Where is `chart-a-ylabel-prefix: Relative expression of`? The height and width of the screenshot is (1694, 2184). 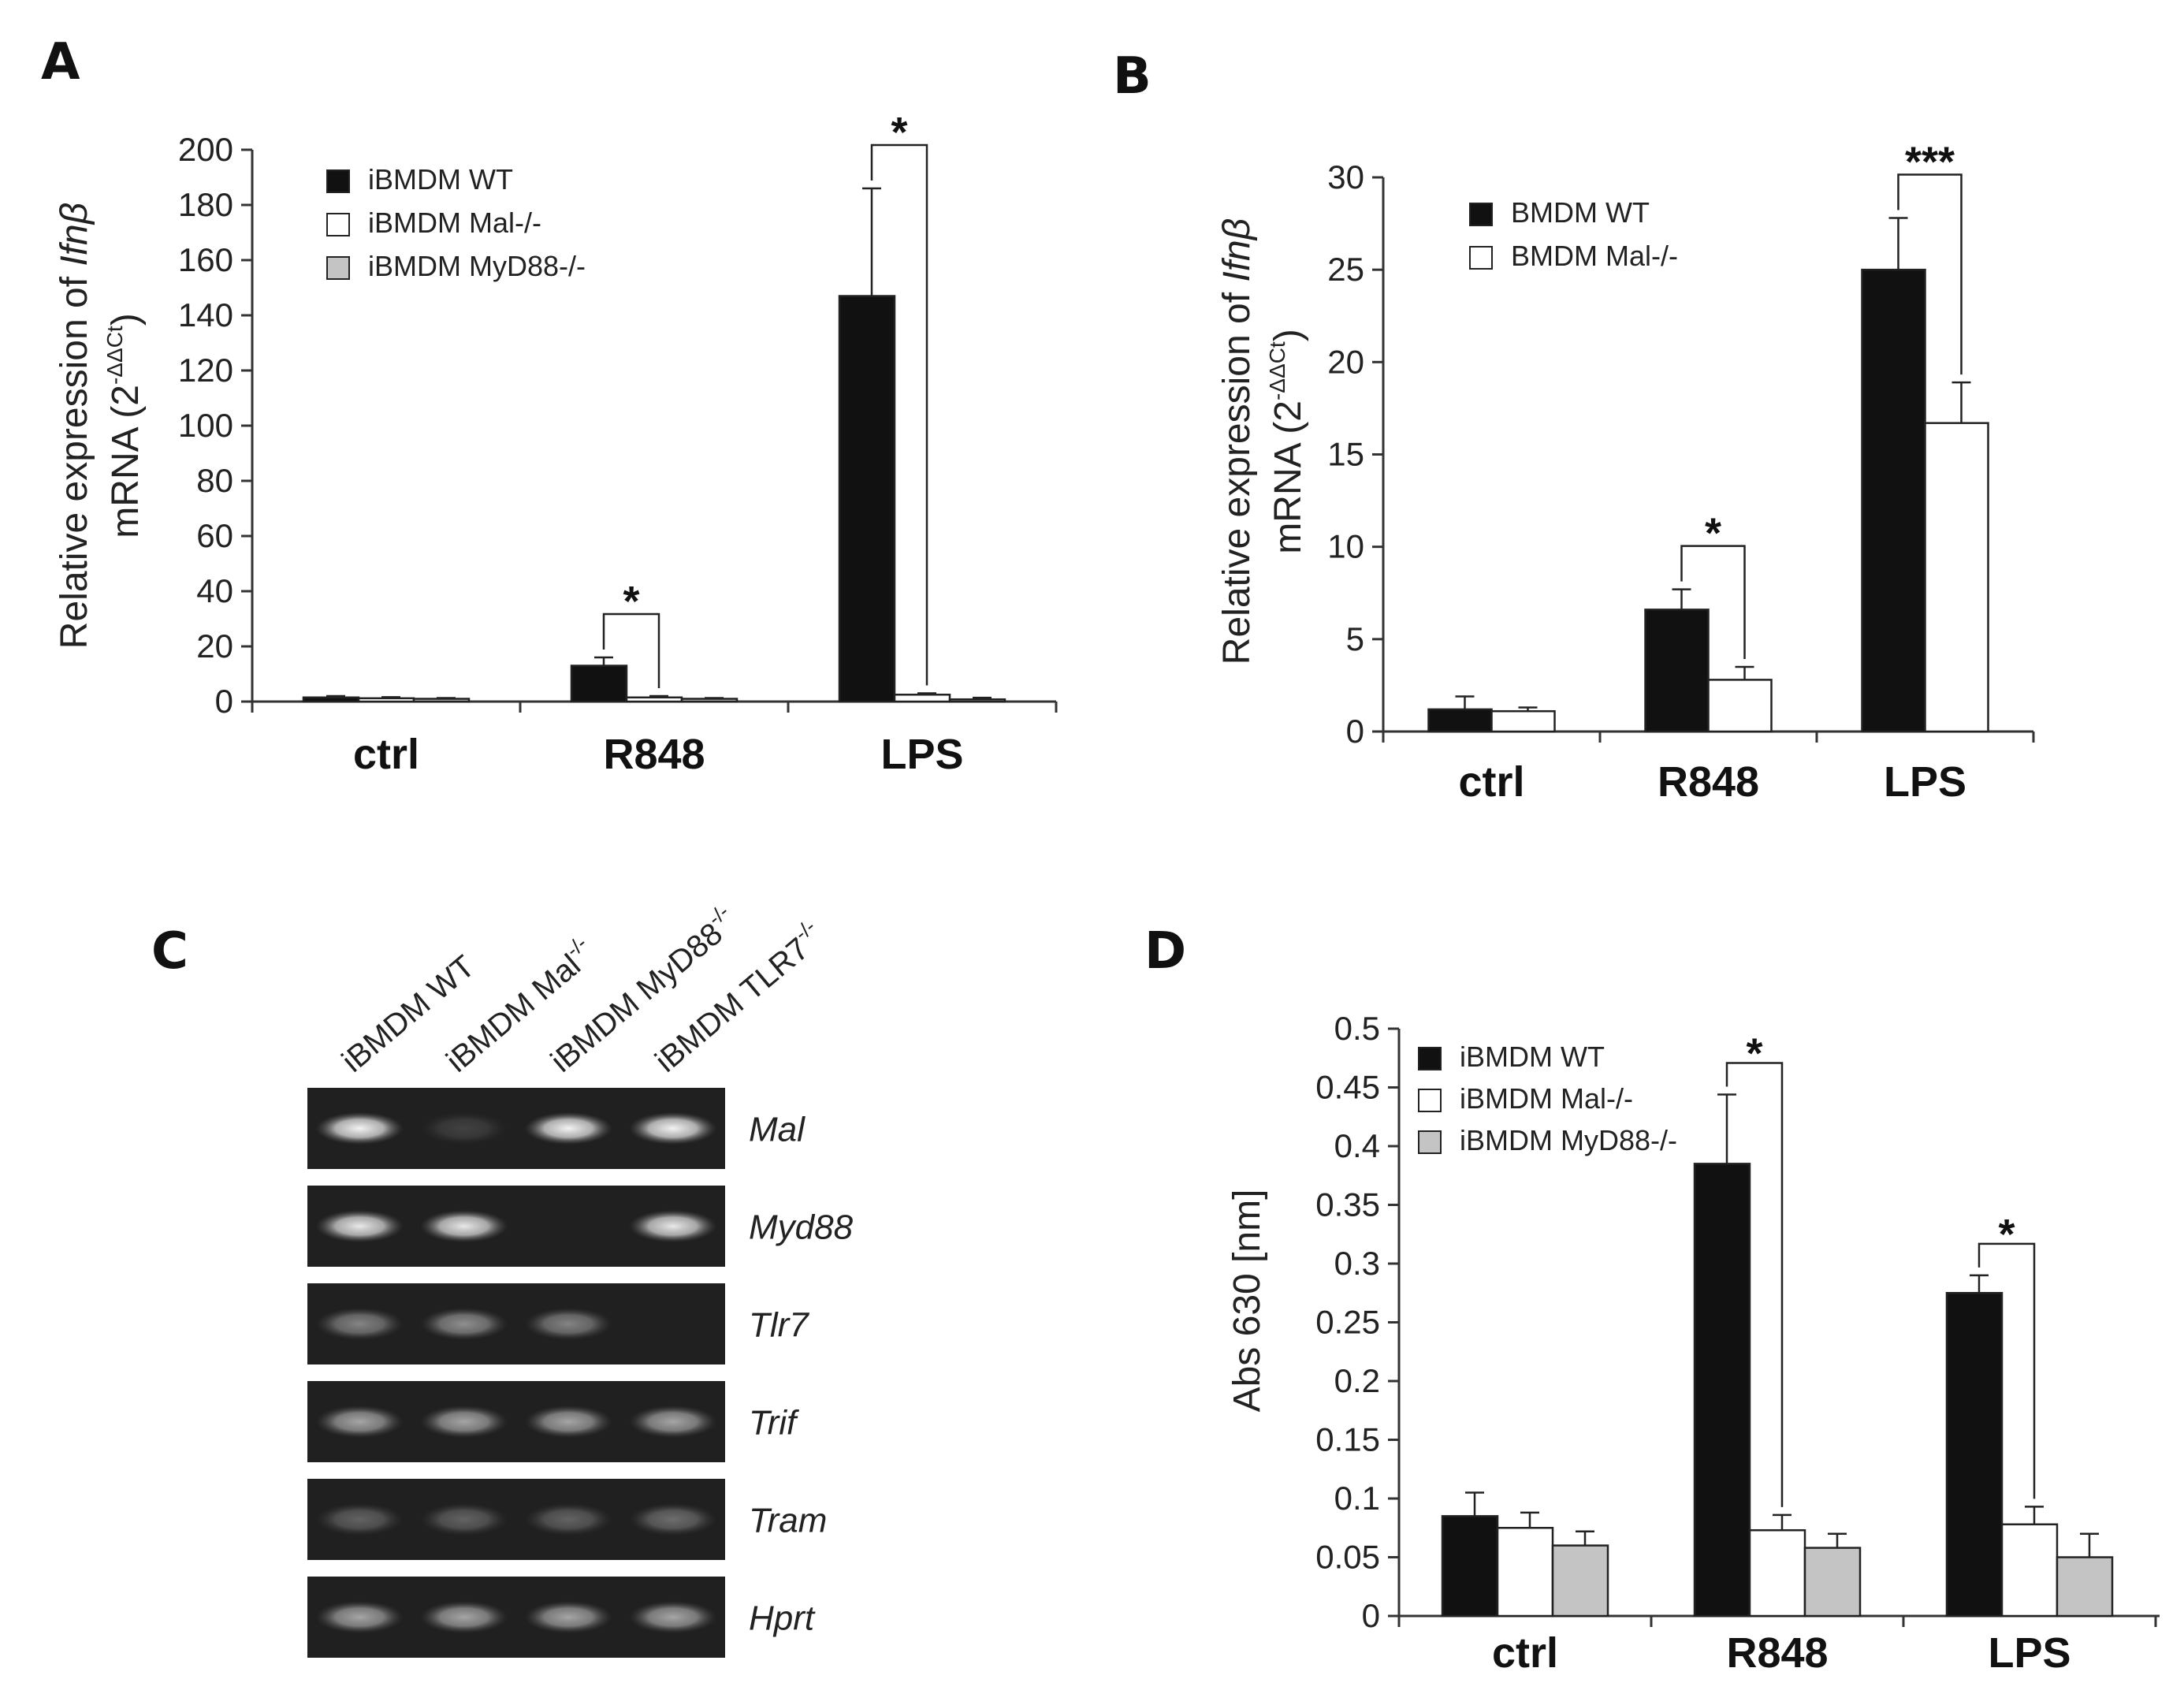 chart-a-ylabel-prefix: Relative expression of is located at coordinates (74, 458).